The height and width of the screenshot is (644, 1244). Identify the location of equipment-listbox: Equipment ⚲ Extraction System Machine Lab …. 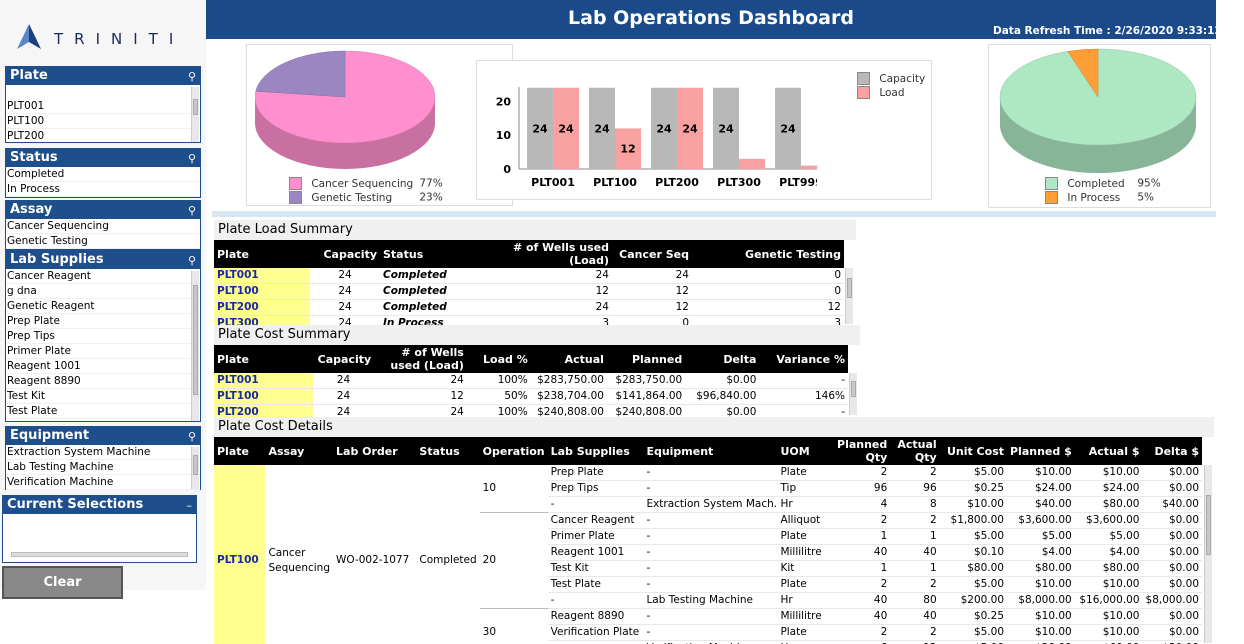
(103, 458).